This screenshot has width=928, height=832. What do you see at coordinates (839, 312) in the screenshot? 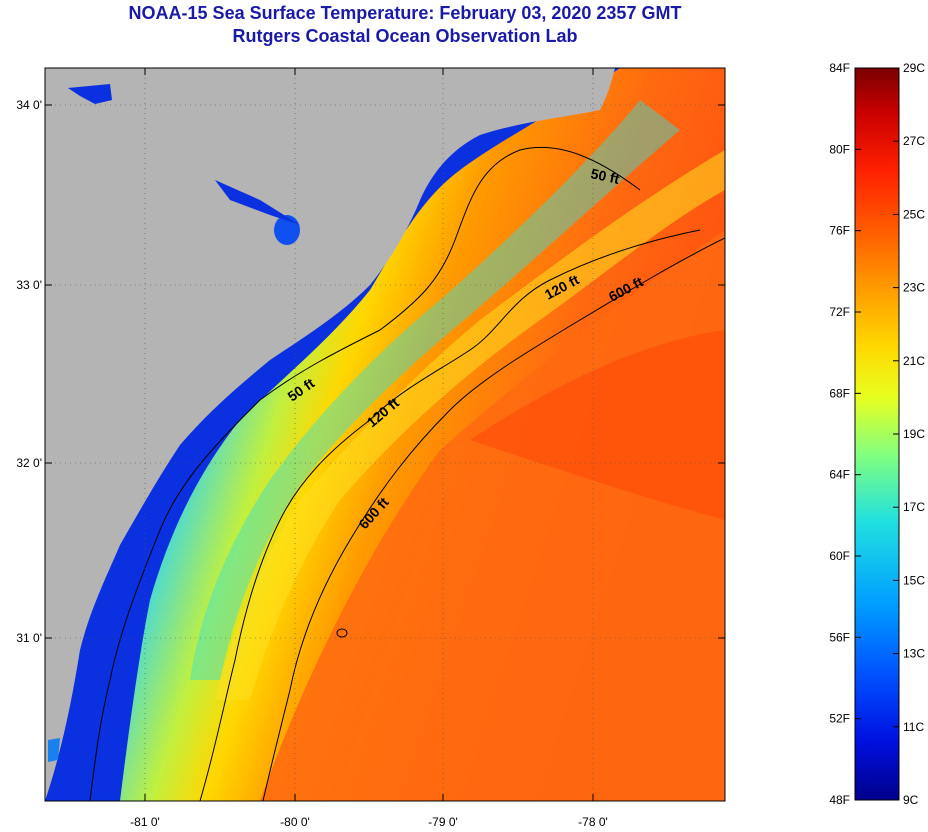
I see `colorbar-f-label: 72F` at bounding box center [839, 312].